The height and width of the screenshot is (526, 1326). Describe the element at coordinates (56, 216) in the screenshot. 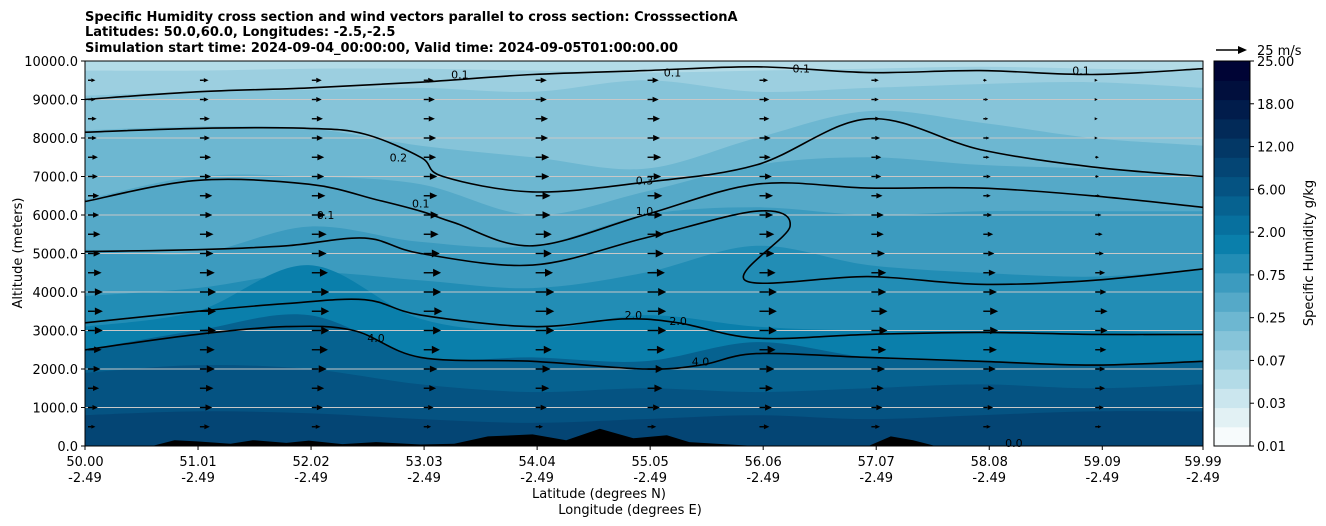

I see `y-tick-label: 6000.0` at that location.